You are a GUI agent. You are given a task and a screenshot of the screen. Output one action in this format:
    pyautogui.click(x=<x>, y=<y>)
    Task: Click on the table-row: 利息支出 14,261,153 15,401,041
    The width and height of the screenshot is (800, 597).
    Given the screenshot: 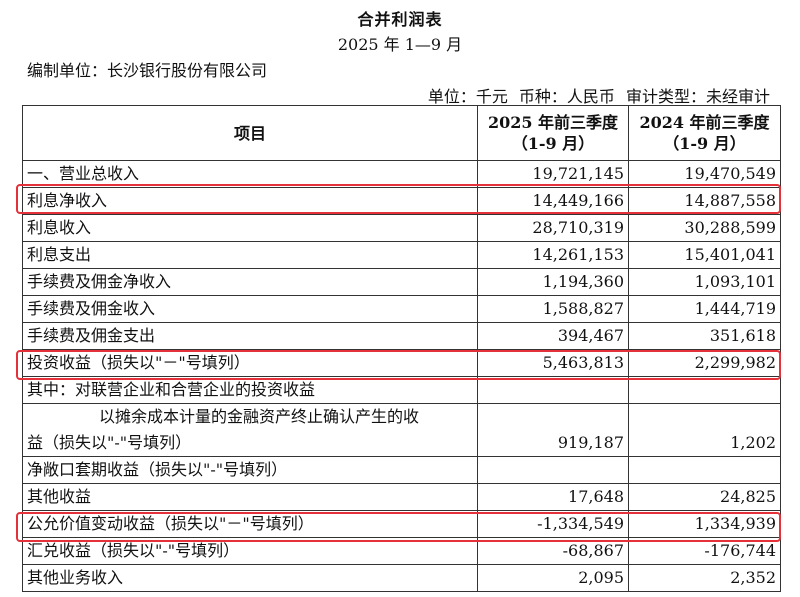 What is the action you would take?
    pyautogui.click(x=401, y=255)
    